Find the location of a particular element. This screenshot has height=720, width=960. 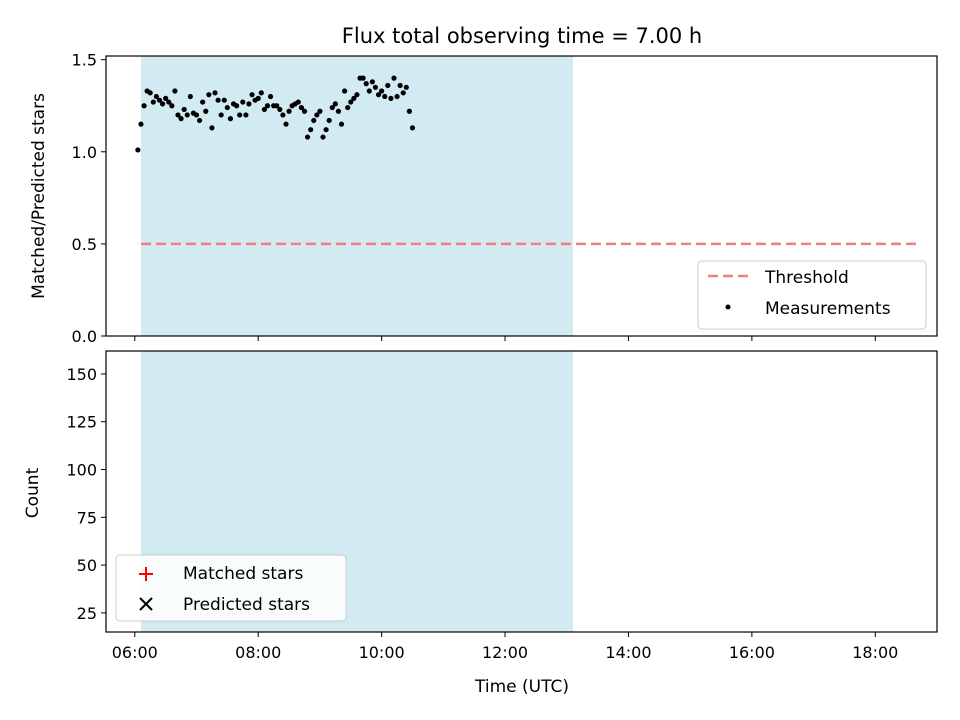

matched-legend-marker is located at coordinates (146, 574).